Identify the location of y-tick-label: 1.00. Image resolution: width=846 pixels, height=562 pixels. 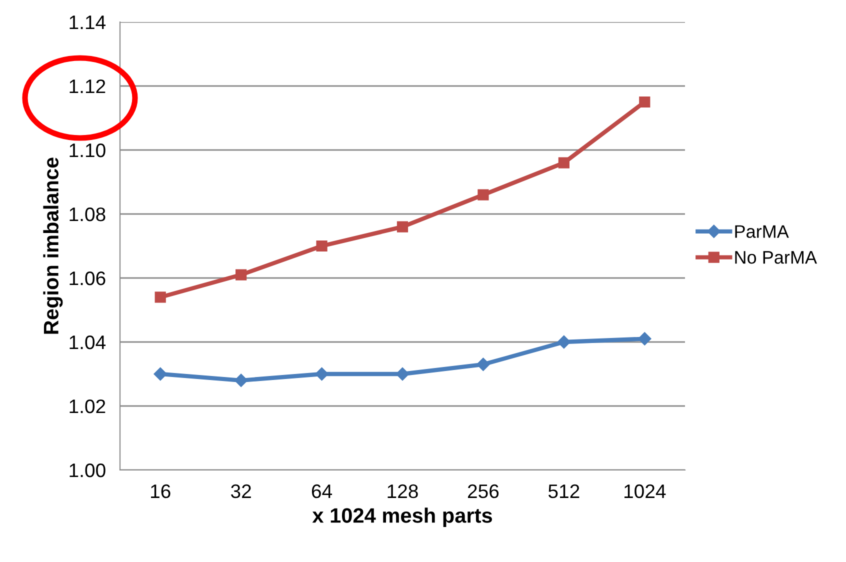
(88, 470).